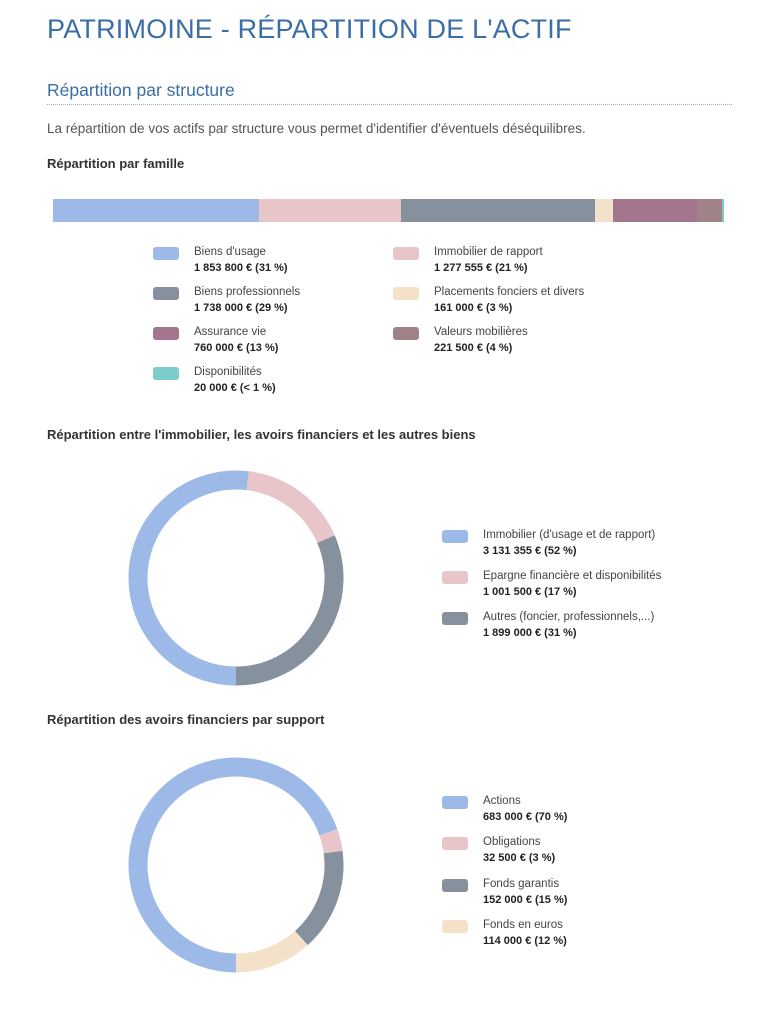  Describe the element at coordinates (330, 210) in the screenshot. I see `bar-segment-immobilier-de-rapport` at that location.